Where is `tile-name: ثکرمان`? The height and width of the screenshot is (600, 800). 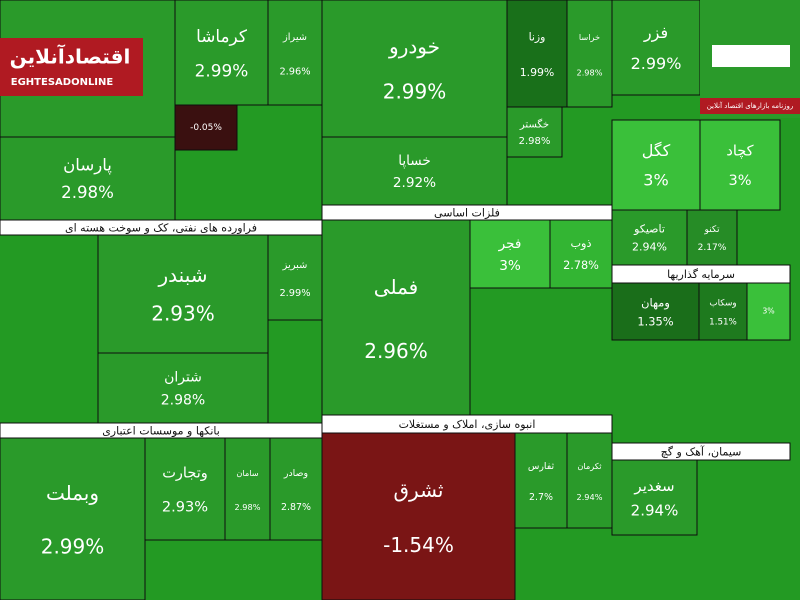
tile-name: ثکرمان is located at coordinates (589, 466).